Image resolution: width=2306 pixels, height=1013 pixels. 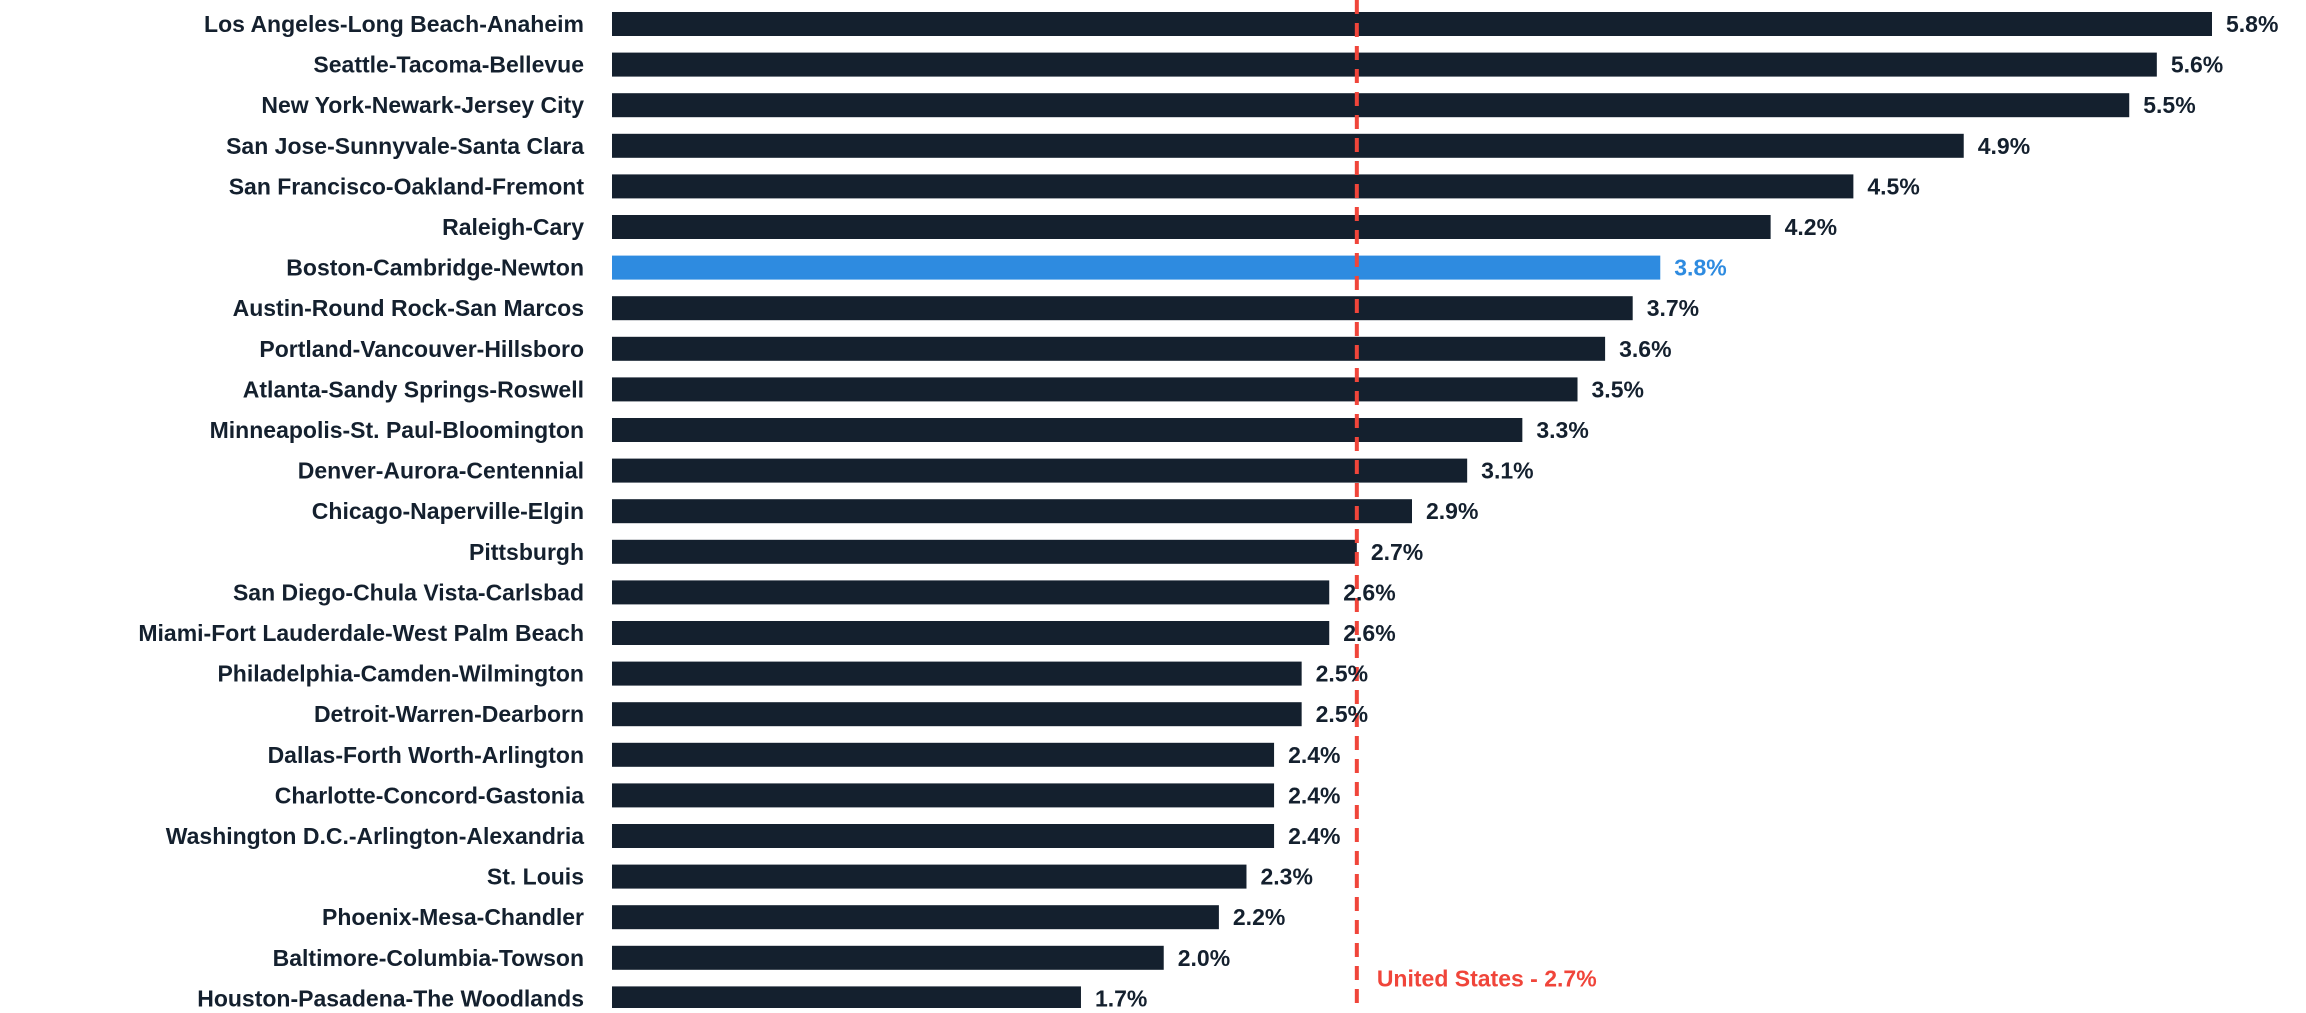 I want to click on category-label: Minneapolis-St. Paul-Bloomington, so click(x=397, y=430).